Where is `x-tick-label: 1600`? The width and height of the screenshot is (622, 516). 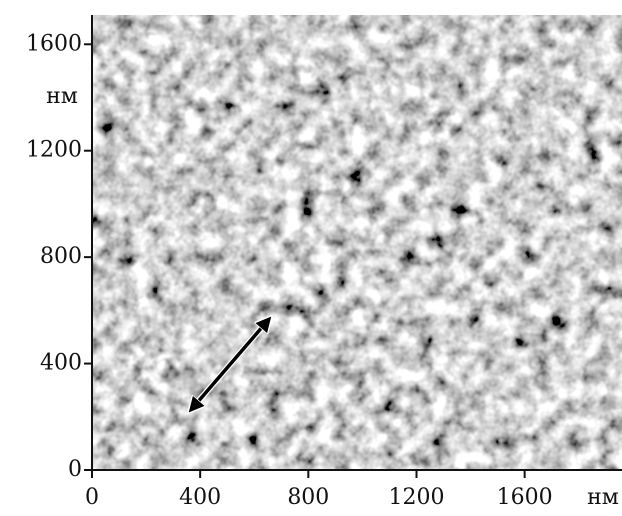 x-tick-label: 1600 is located at coordinates (525, 497).